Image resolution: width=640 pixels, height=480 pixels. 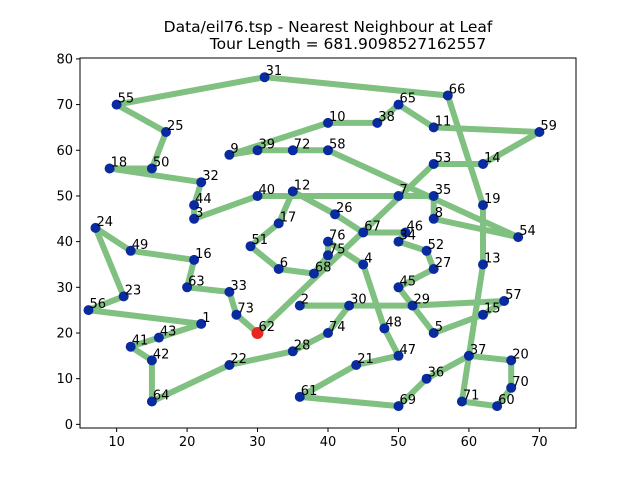 I want to click on node-label: 2, so click(x=305, y=300).